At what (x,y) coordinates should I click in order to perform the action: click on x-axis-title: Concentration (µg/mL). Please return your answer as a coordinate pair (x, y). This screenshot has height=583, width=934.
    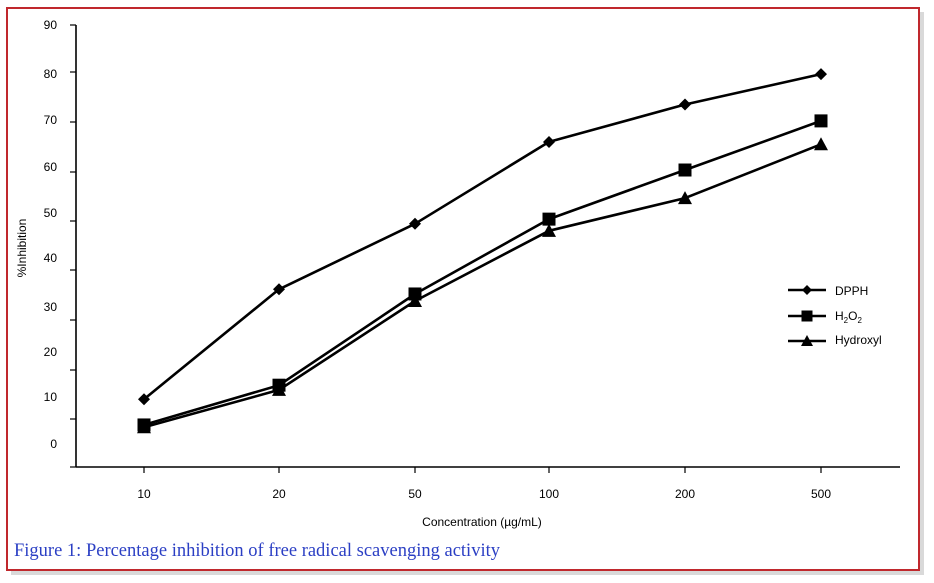
    Looking at the image, I should click on (482, 522).